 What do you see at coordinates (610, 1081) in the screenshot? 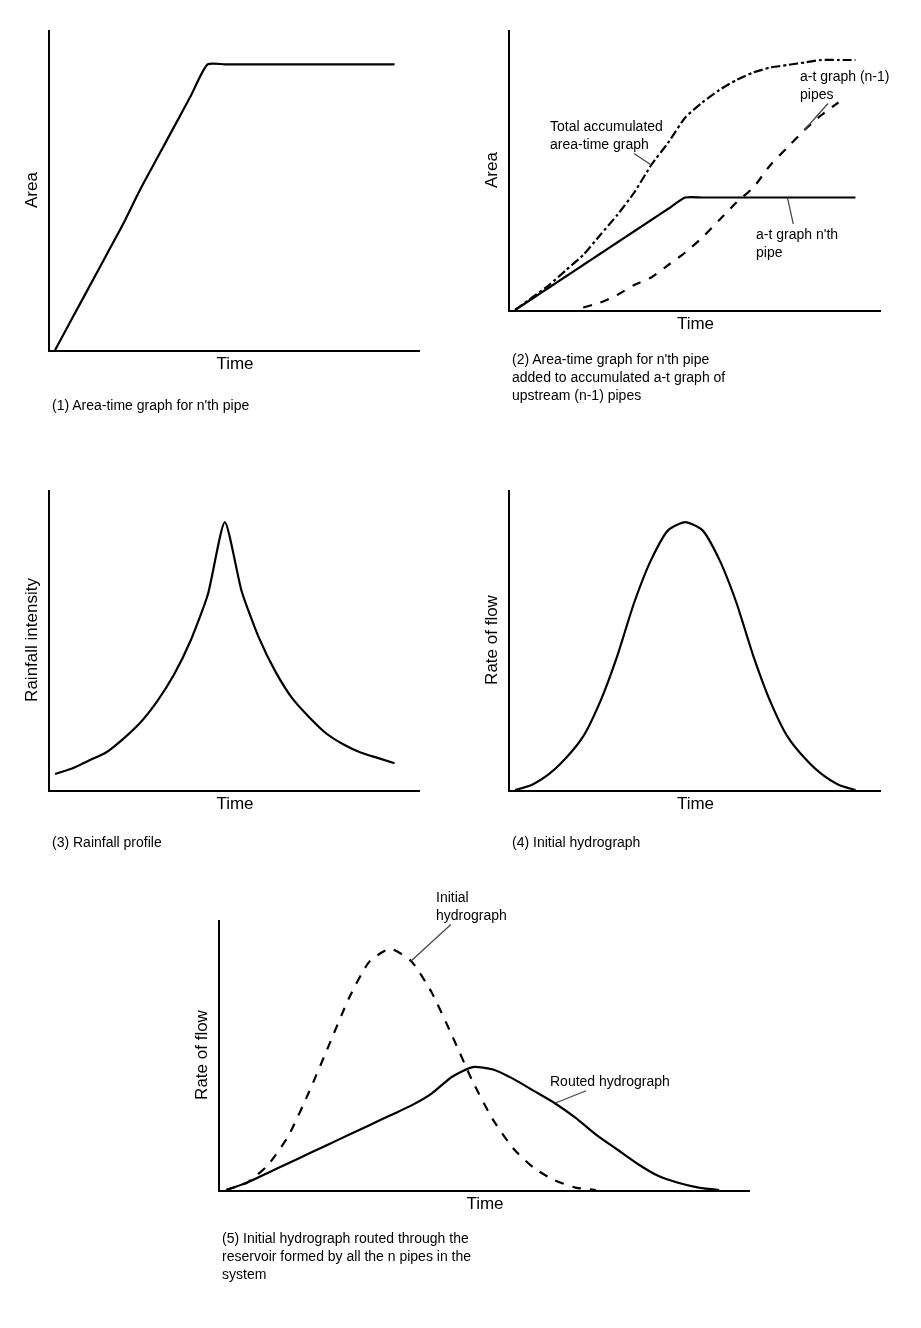
I see `series-label: Routed hydrograph` at bounding box center [610, 1081].